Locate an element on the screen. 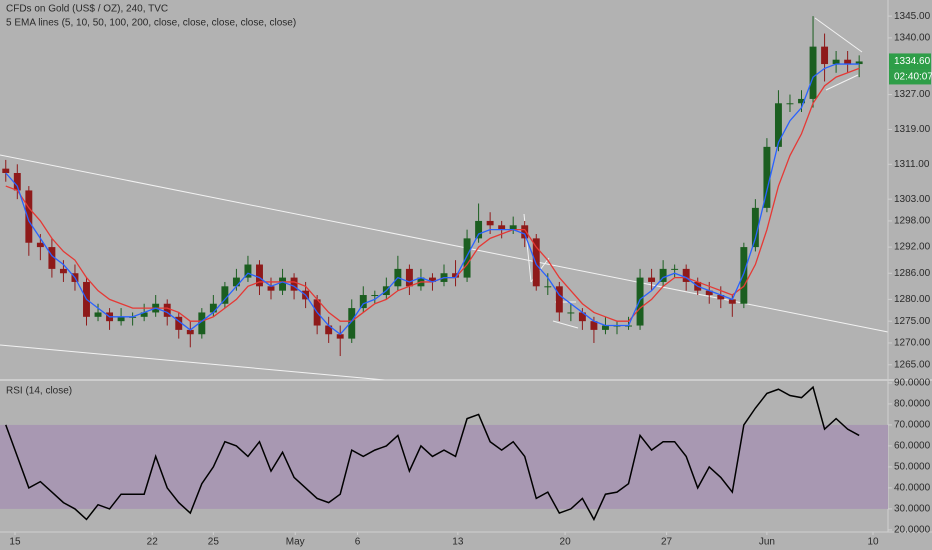 The width and height of the screenshot is (932, 550). x-tick-label: Jun is located at coordinates (767, 542).